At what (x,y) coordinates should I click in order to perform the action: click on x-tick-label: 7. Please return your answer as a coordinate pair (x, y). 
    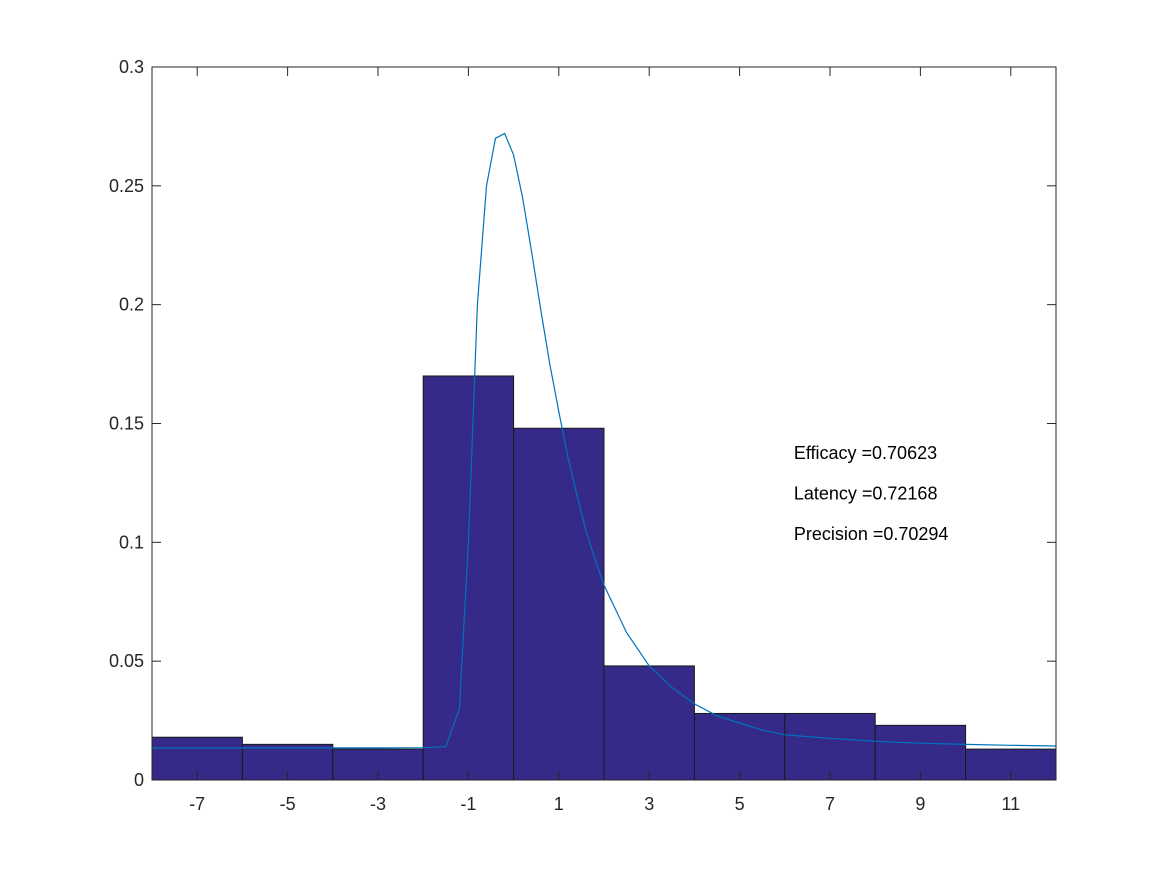
    Looking at the image, I should click on (830, 804).